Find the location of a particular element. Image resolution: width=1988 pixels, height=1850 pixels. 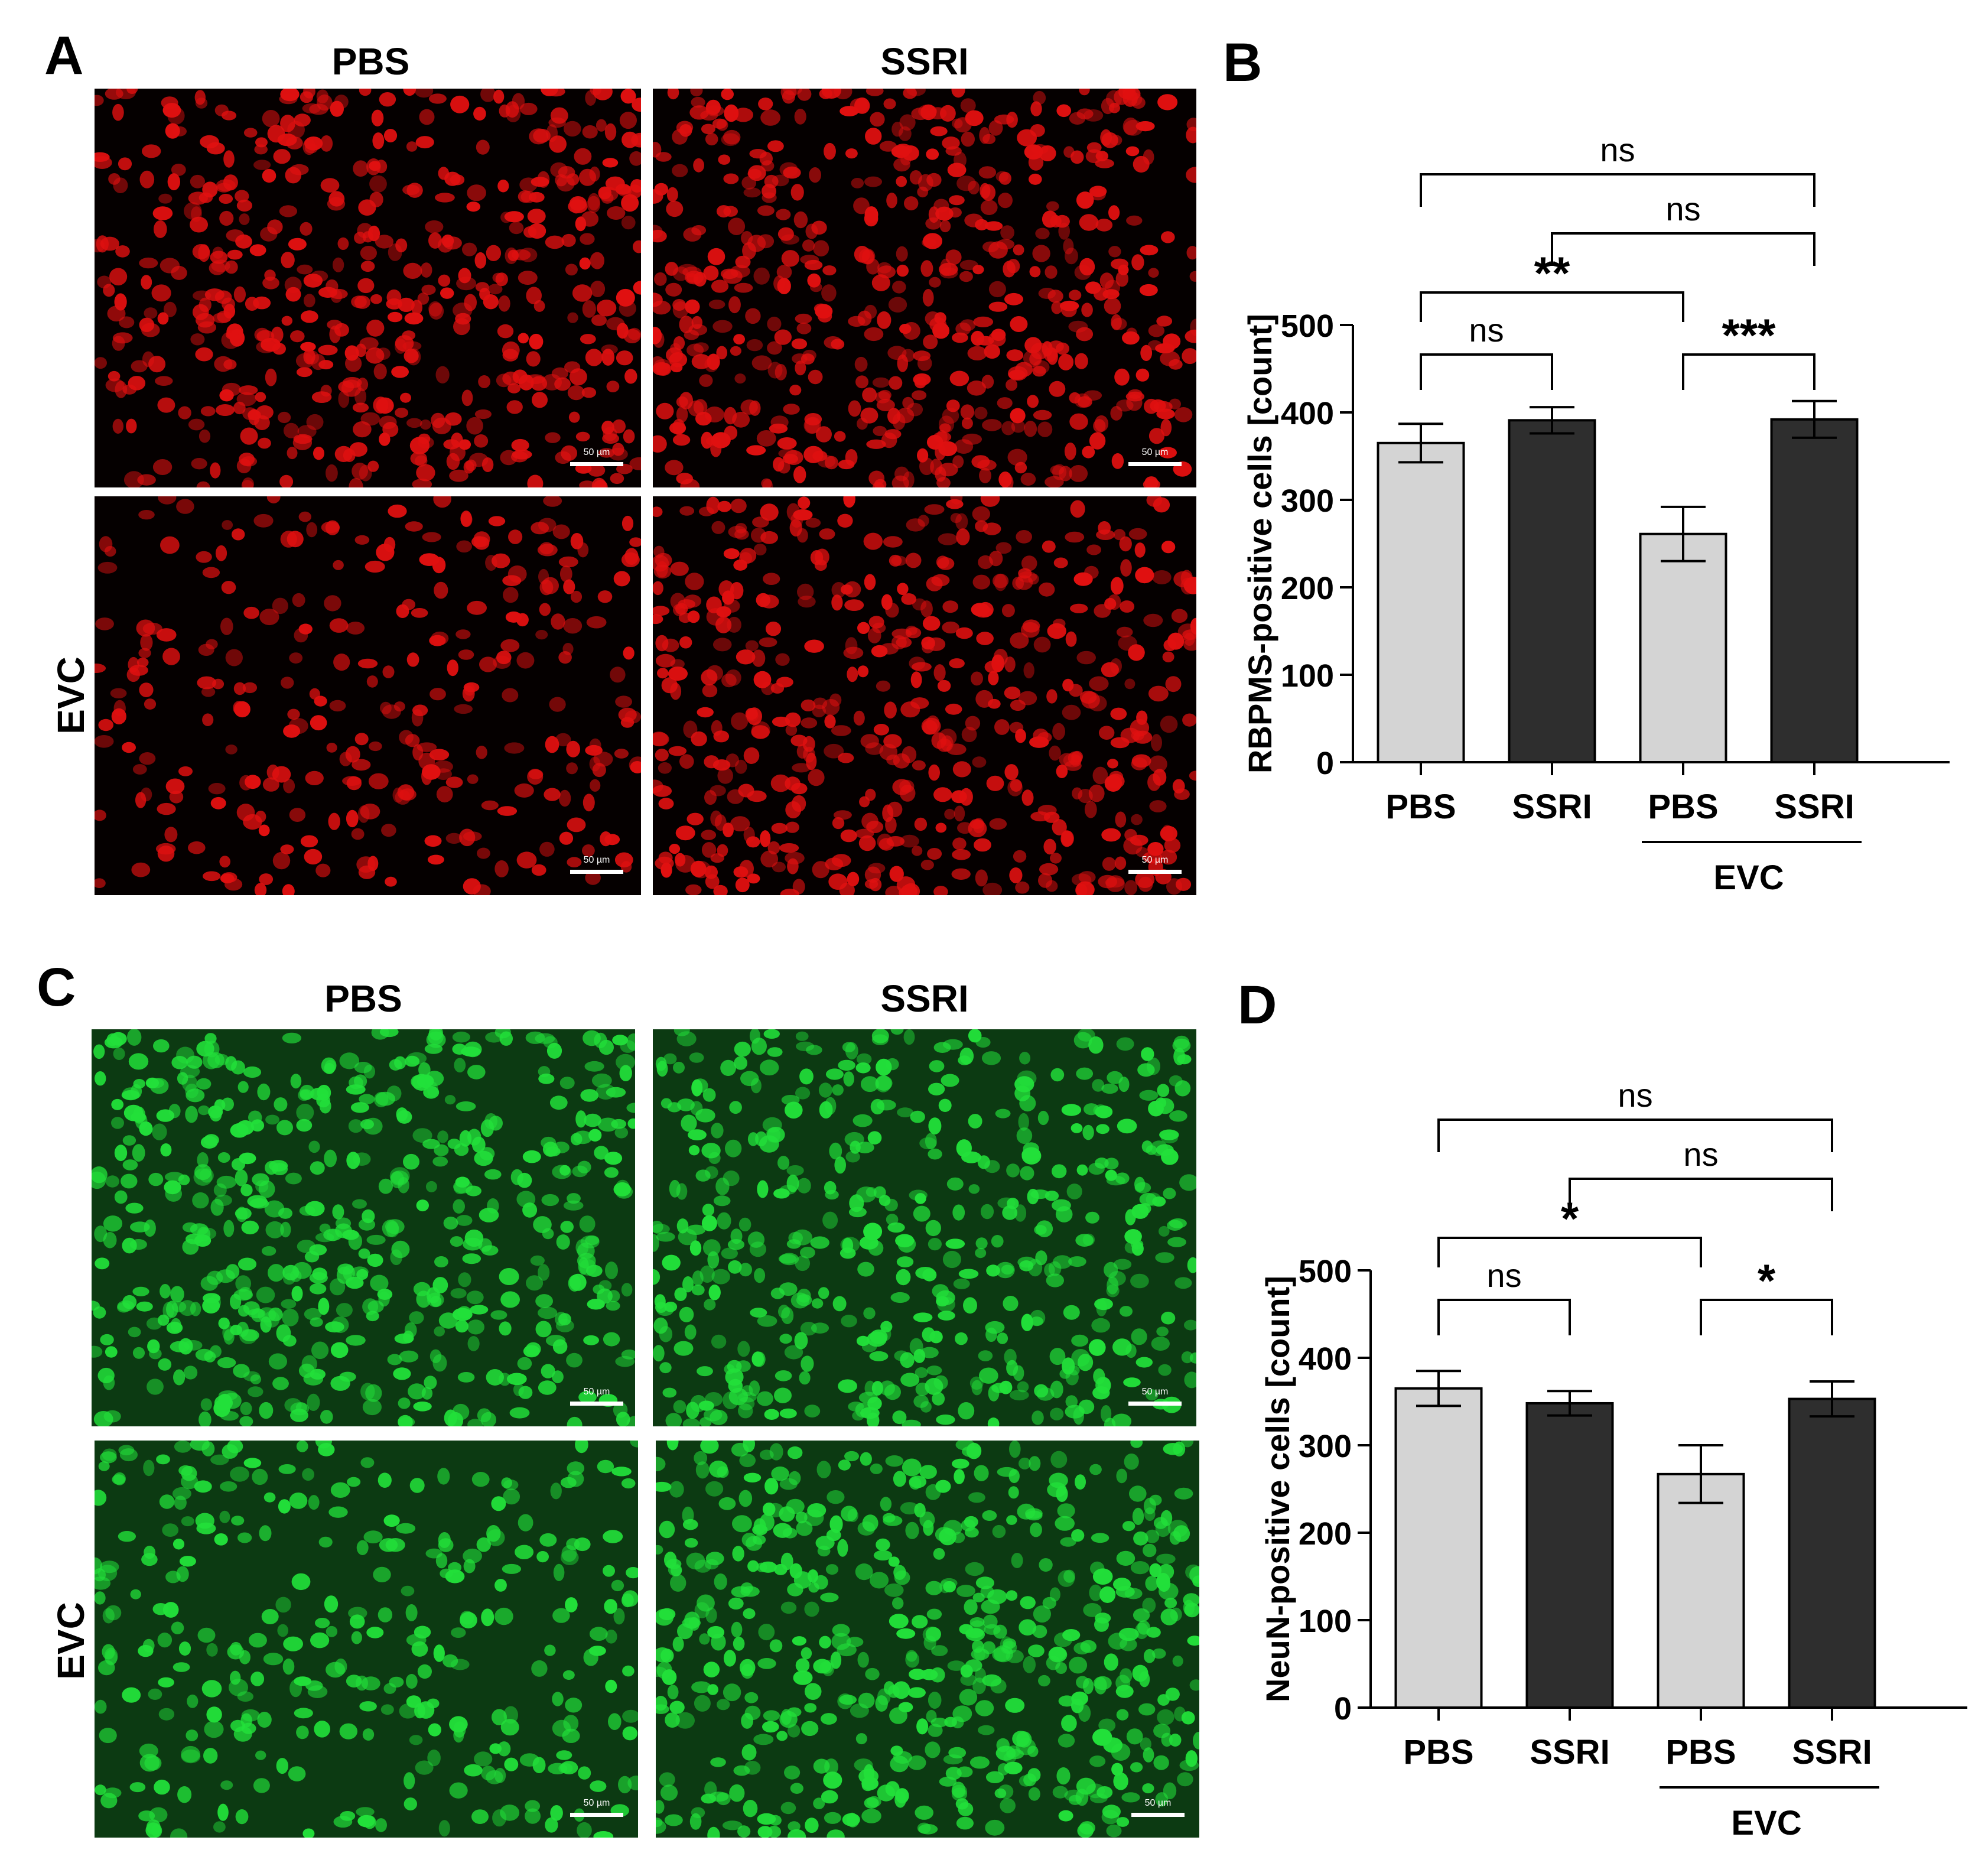

micrograph-c-ssri-control is located at coordinates (924, 1228).